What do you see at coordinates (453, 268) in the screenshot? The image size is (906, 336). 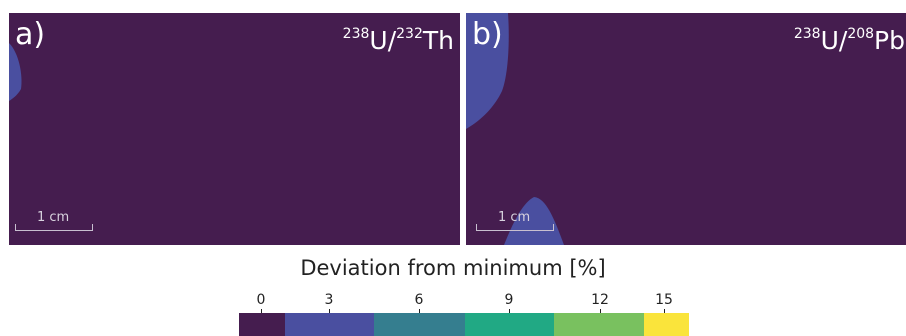 I see `colorbar-title: Deviation from minimum [%]` at bounding box center [453, 268].